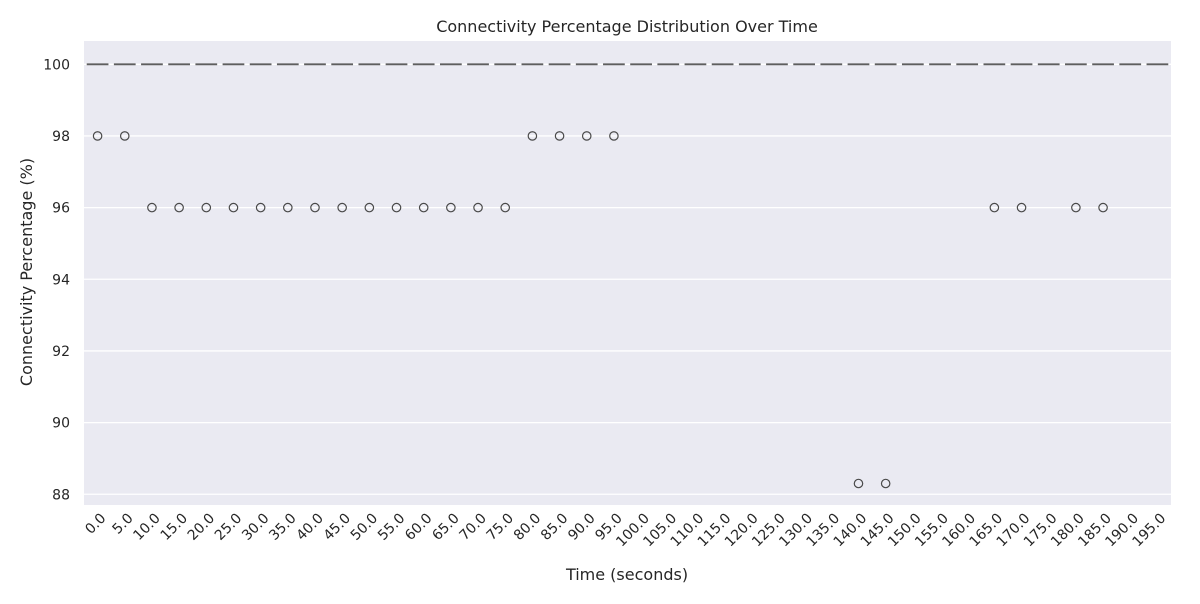  I want to click on x-tick-label: 60.0, so click(418, 527).